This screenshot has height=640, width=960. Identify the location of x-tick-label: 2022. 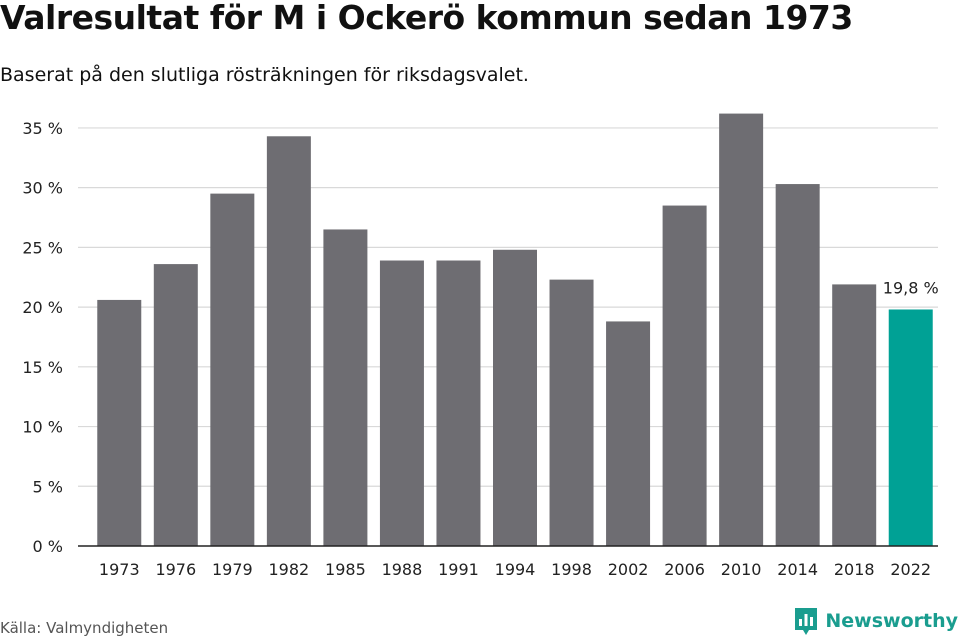
(910, 569).